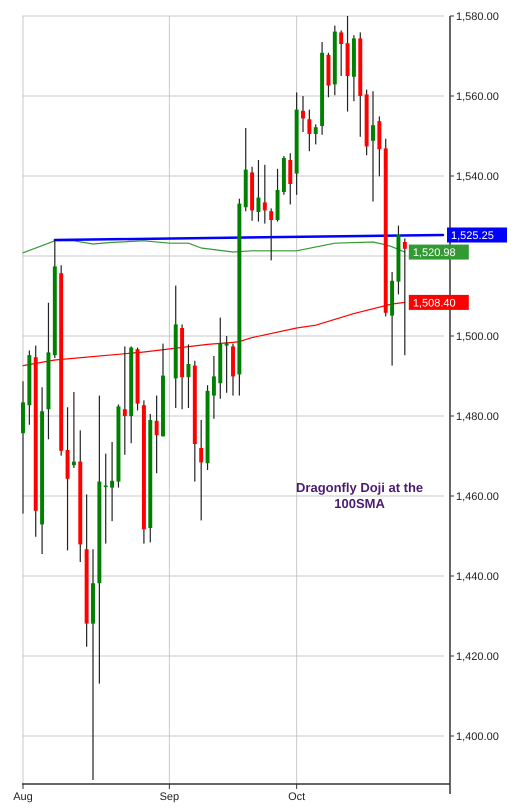 The width and height of the screenshot is (525, 811). I want to click on y-tick-label: 1,440.00, so click(477, 576).